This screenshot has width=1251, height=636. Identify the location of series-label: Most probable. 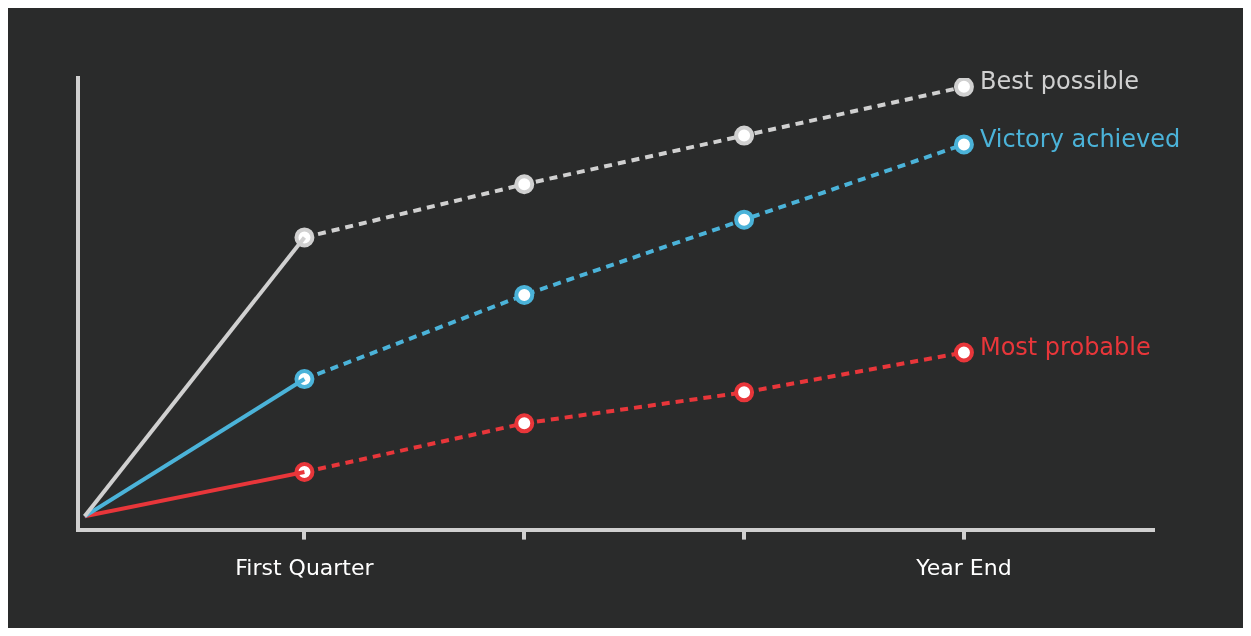
(1065, 346).